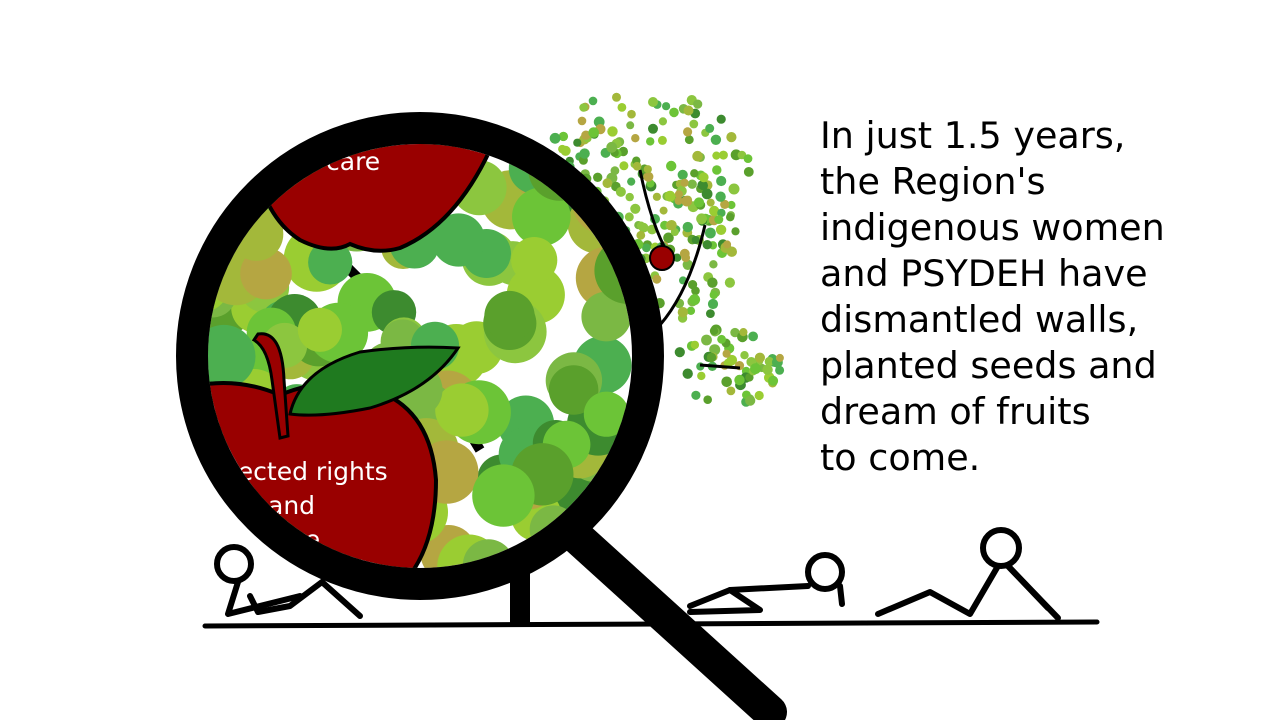 This screenshot has width=1280, height=720. What do you see at coordinates (270, 386) in the screenshot?
I see `apple-stem` at bounding box center [270, 386].